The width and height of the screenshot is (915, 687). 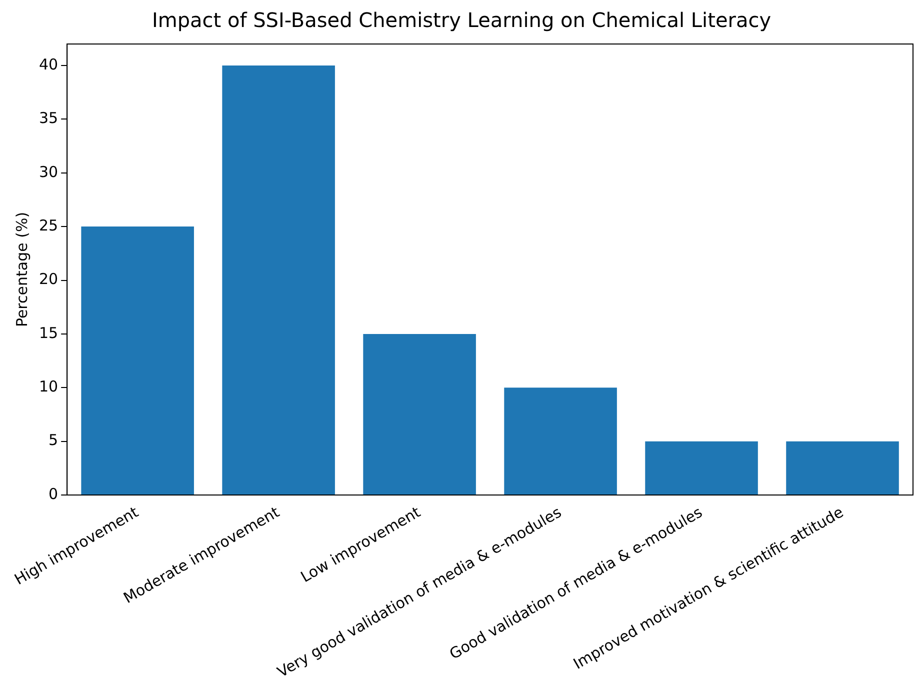 What do you see at coordinates (48, 118) in the screenshot?
I see `y-tick-label: 35` at bounding box center [48, 118].